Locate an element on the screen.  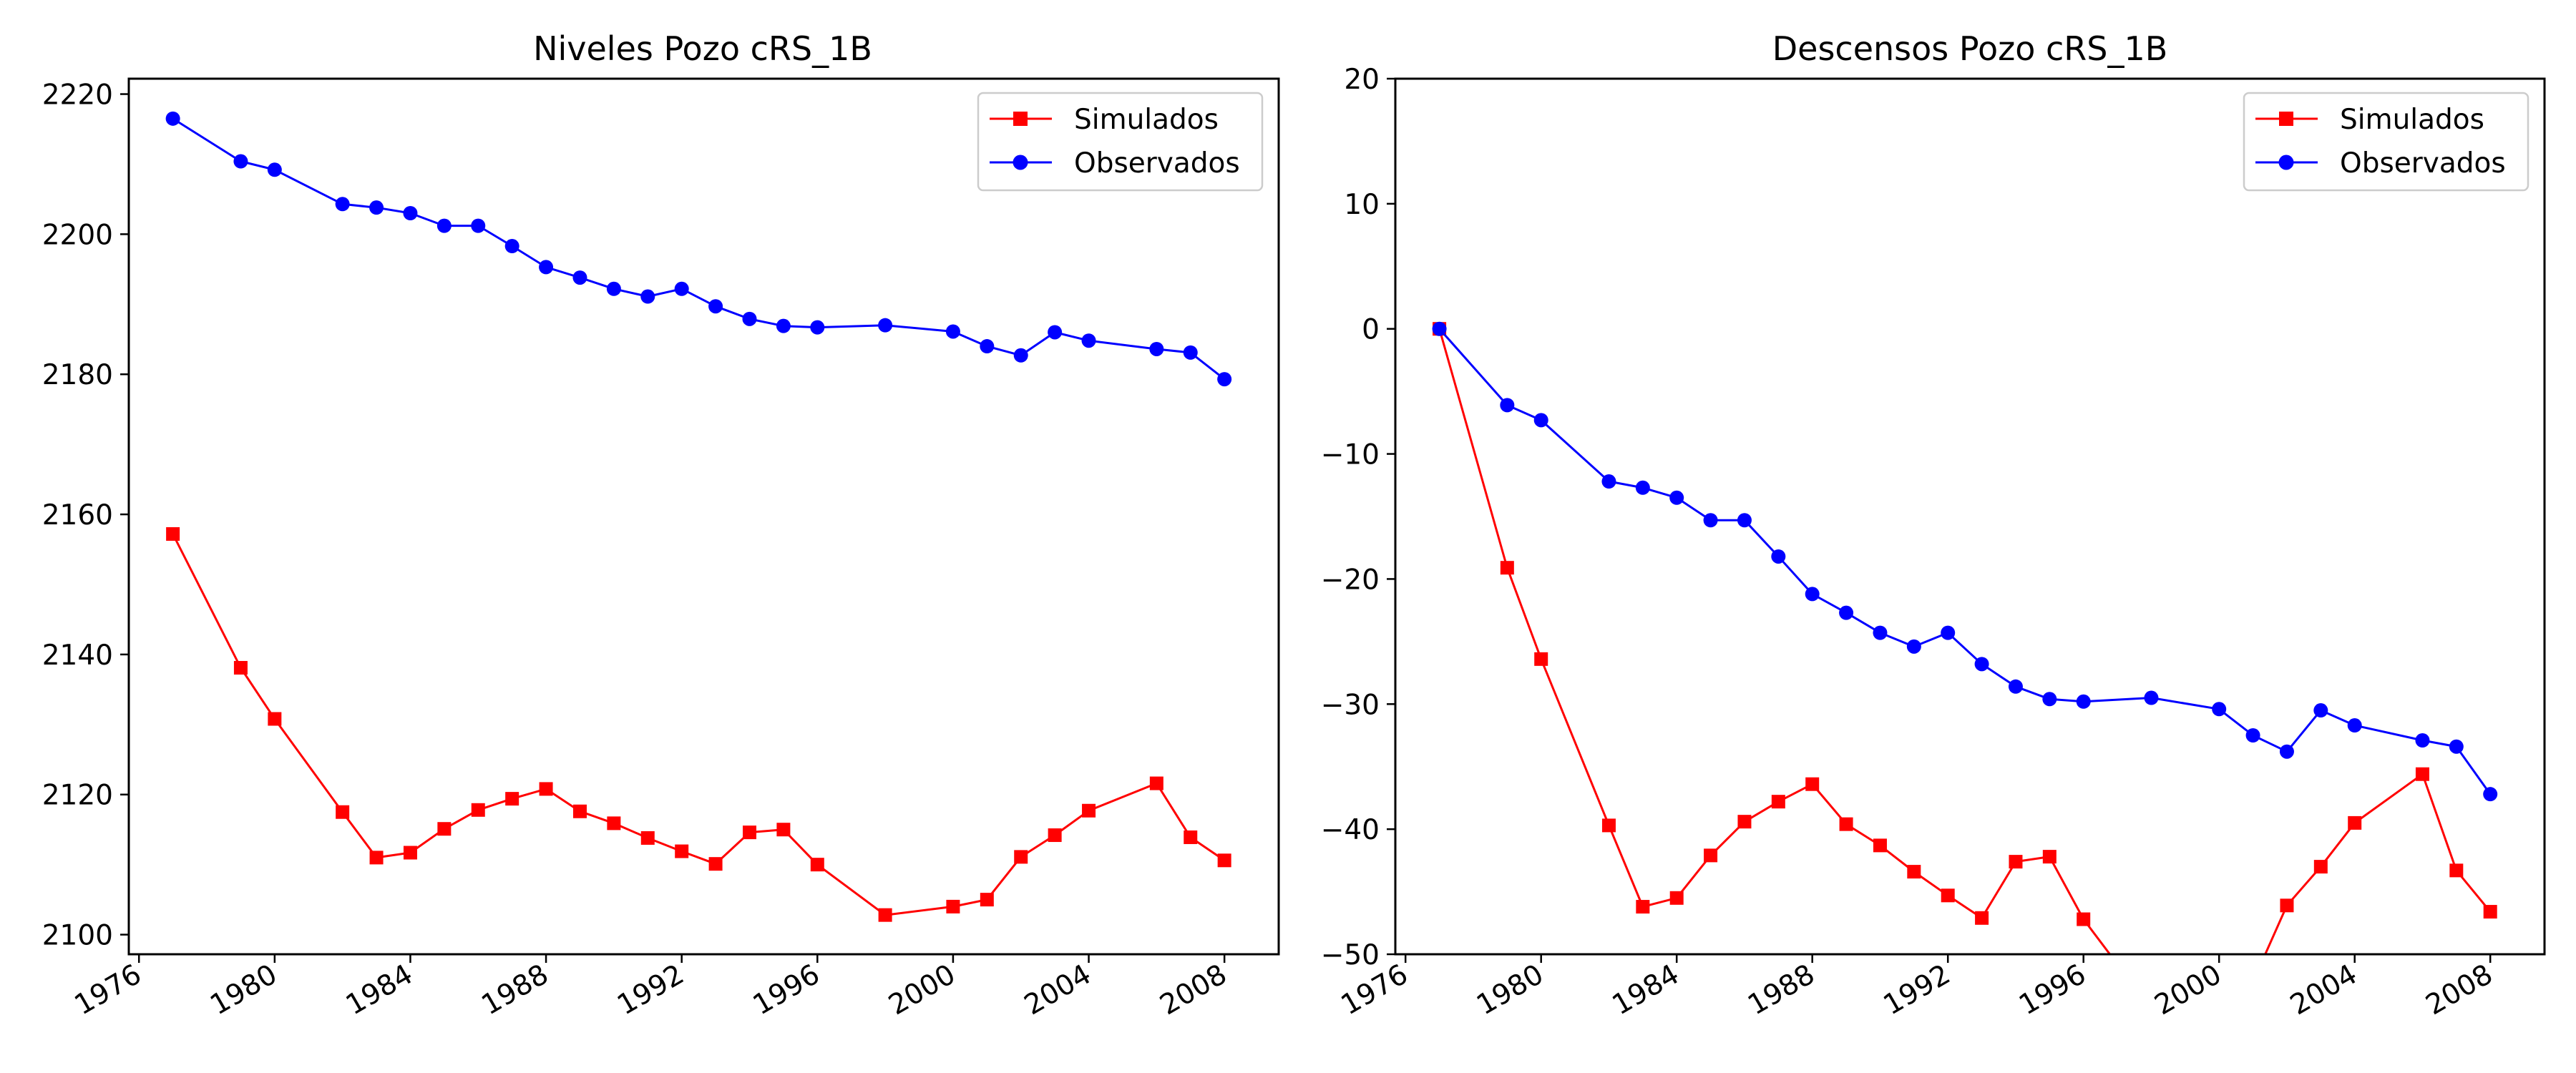
y-tick-label: 0 is located at coordinates (1371, 330).